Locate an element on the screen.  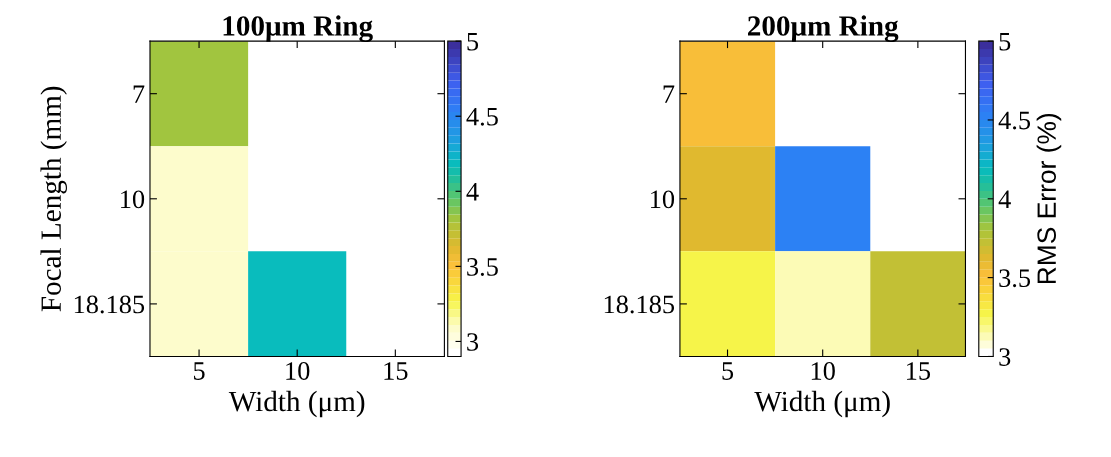
color-bar-title: RMS Error (%) is located at coordinates (1049, 198).